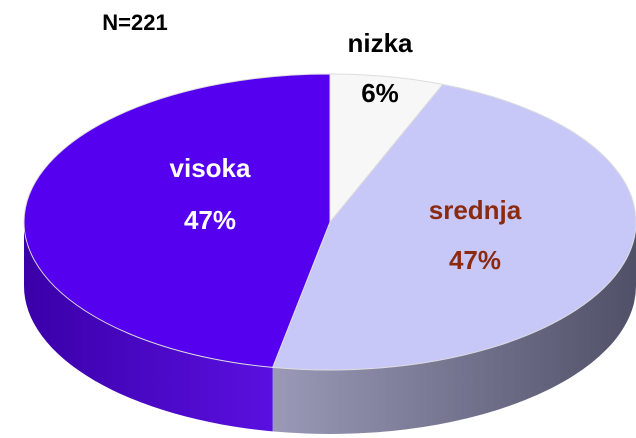 The image size is (636, 438). I want to click on slice-category-label: srednja, so click(475, 210).